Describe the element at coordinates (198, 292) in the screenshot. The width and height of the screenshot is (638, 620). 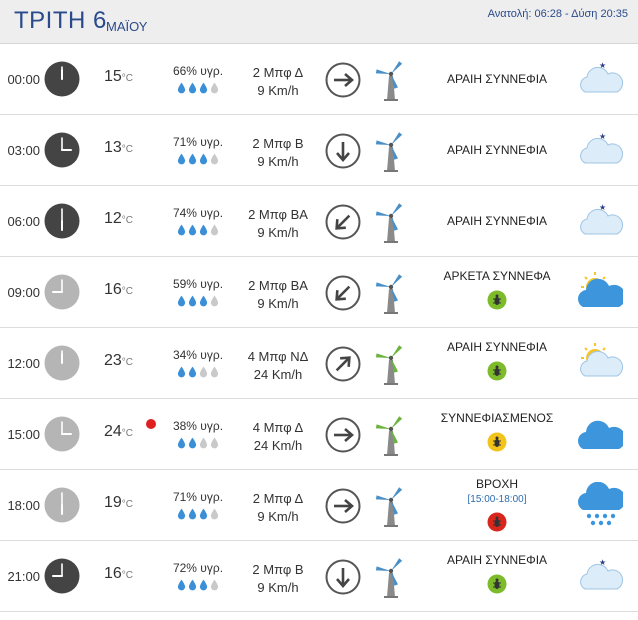
I see `humidity: 59% υγρ.` at that location.